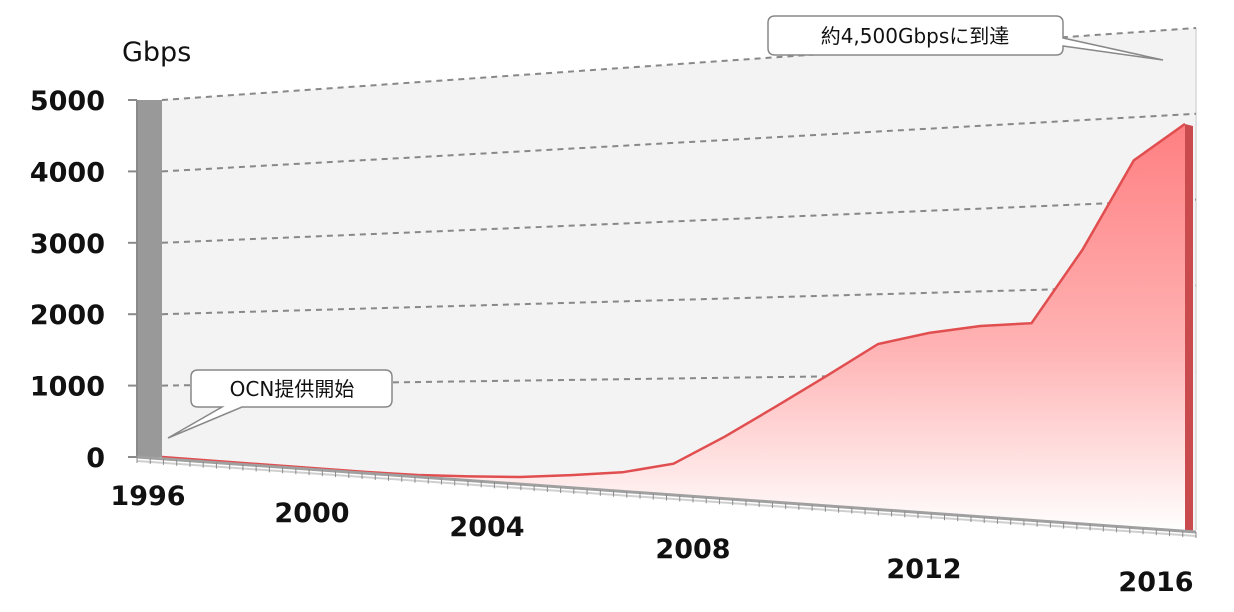  What do you see at coordinates (67, 172) in the screenshot?
I see `y-tick-label-4000: 4000` at bounding box center [67, 172].